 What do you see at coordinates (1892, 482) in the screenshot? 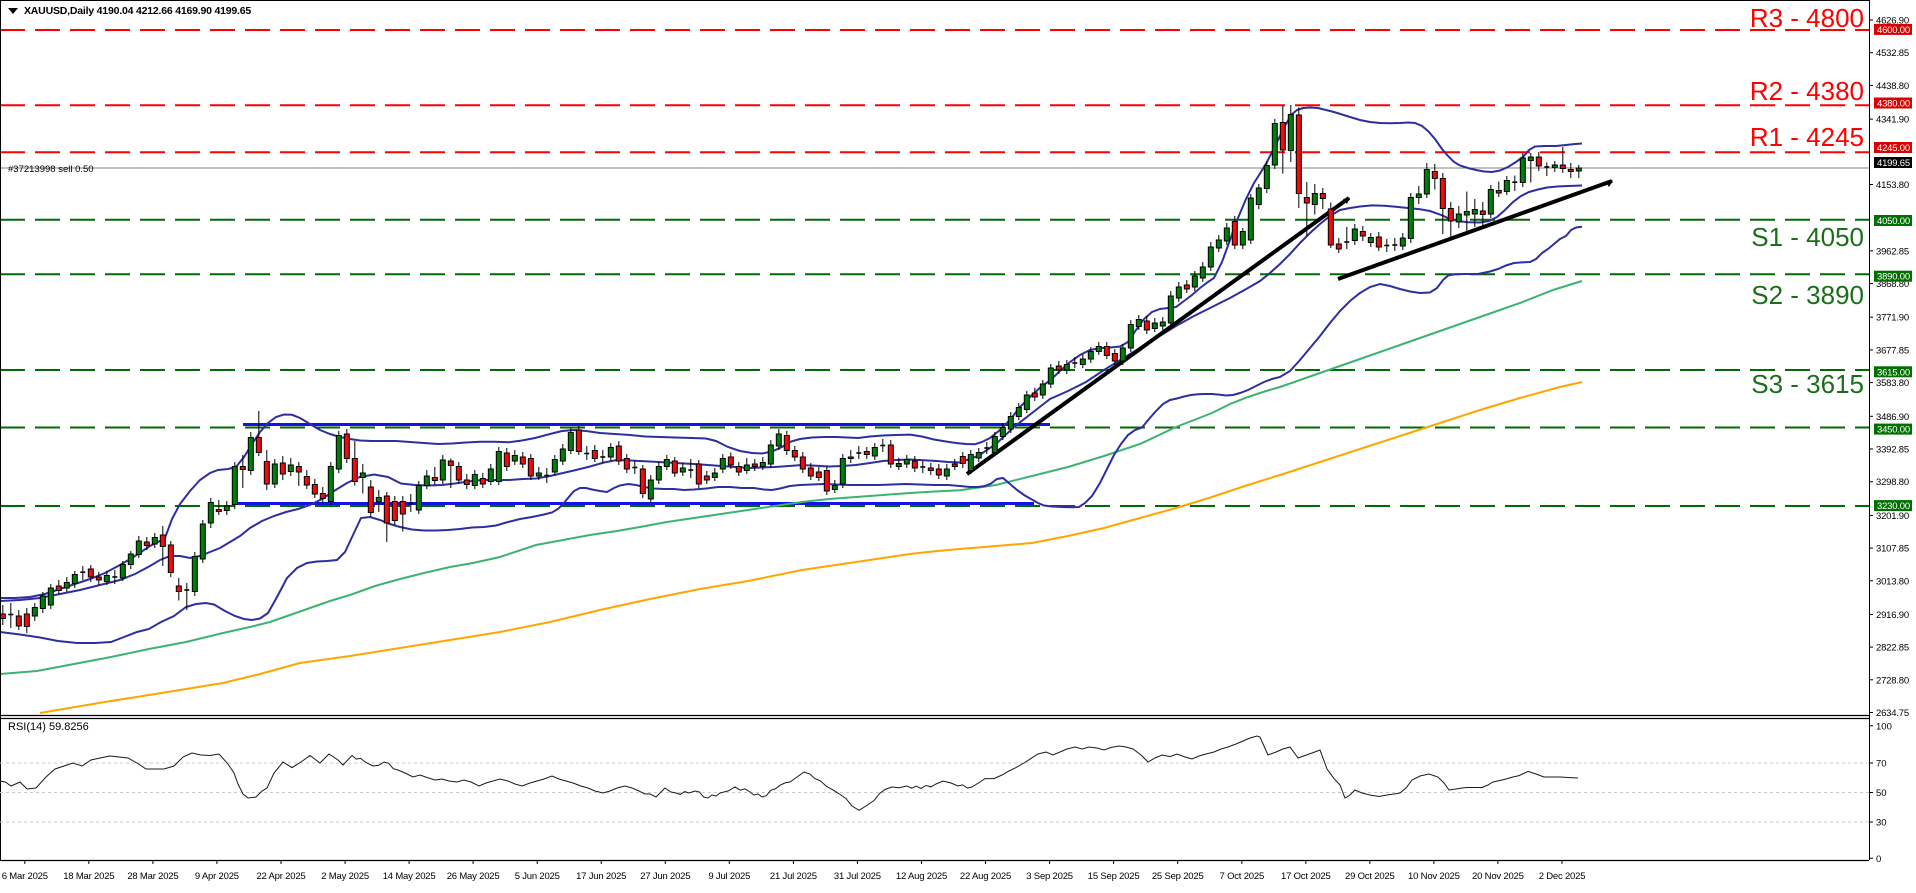
I see `svg-text: 3298.80` at bounding box center [1892, 482].